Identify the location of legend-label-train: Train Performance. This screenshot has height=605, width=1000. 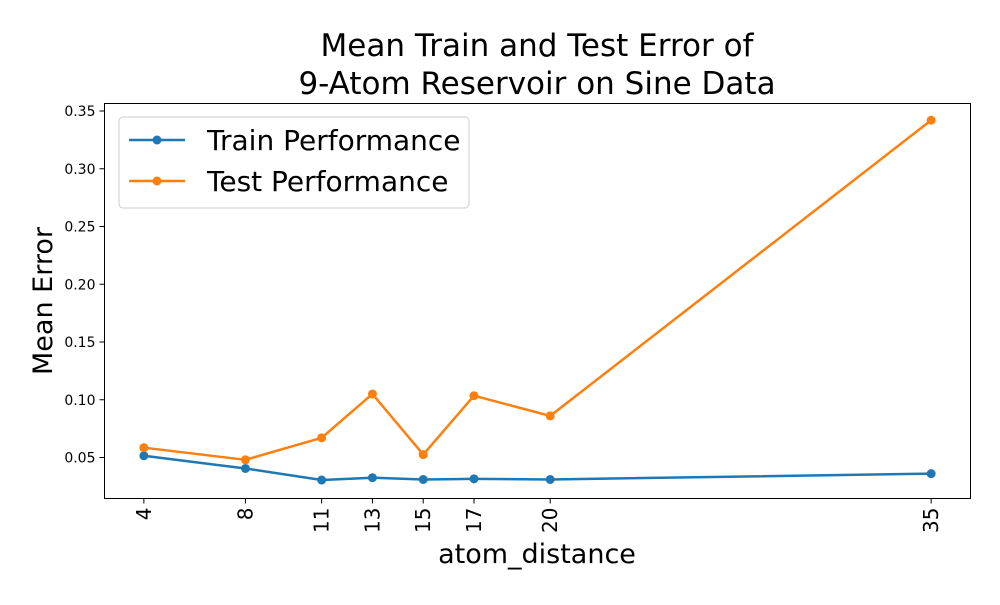
(333, 140).